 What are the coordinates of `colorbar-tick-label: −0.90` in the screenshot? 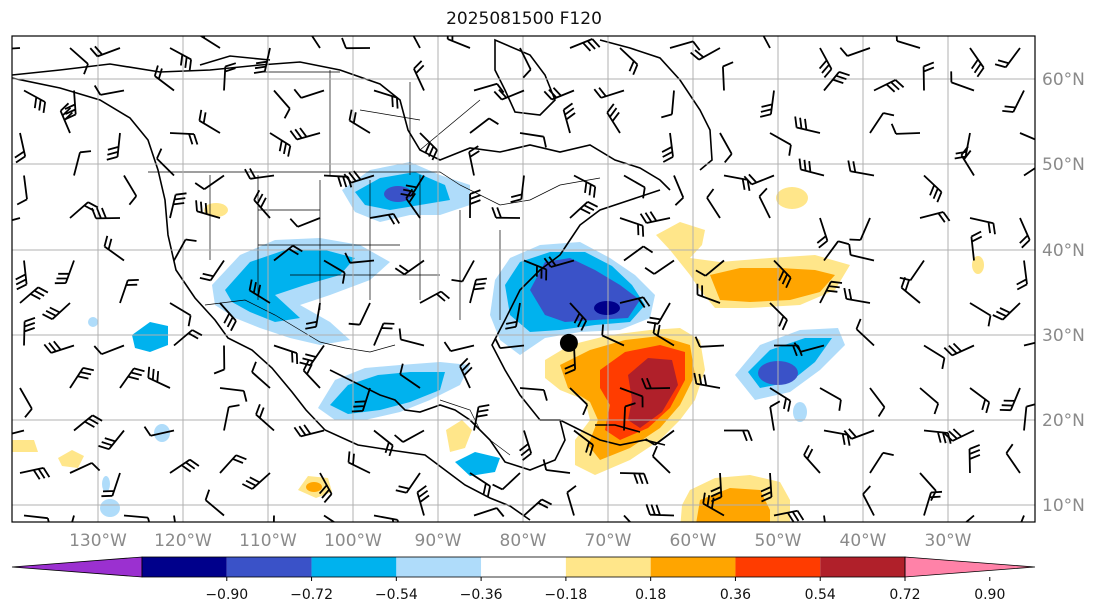 It's located at (226, 595).